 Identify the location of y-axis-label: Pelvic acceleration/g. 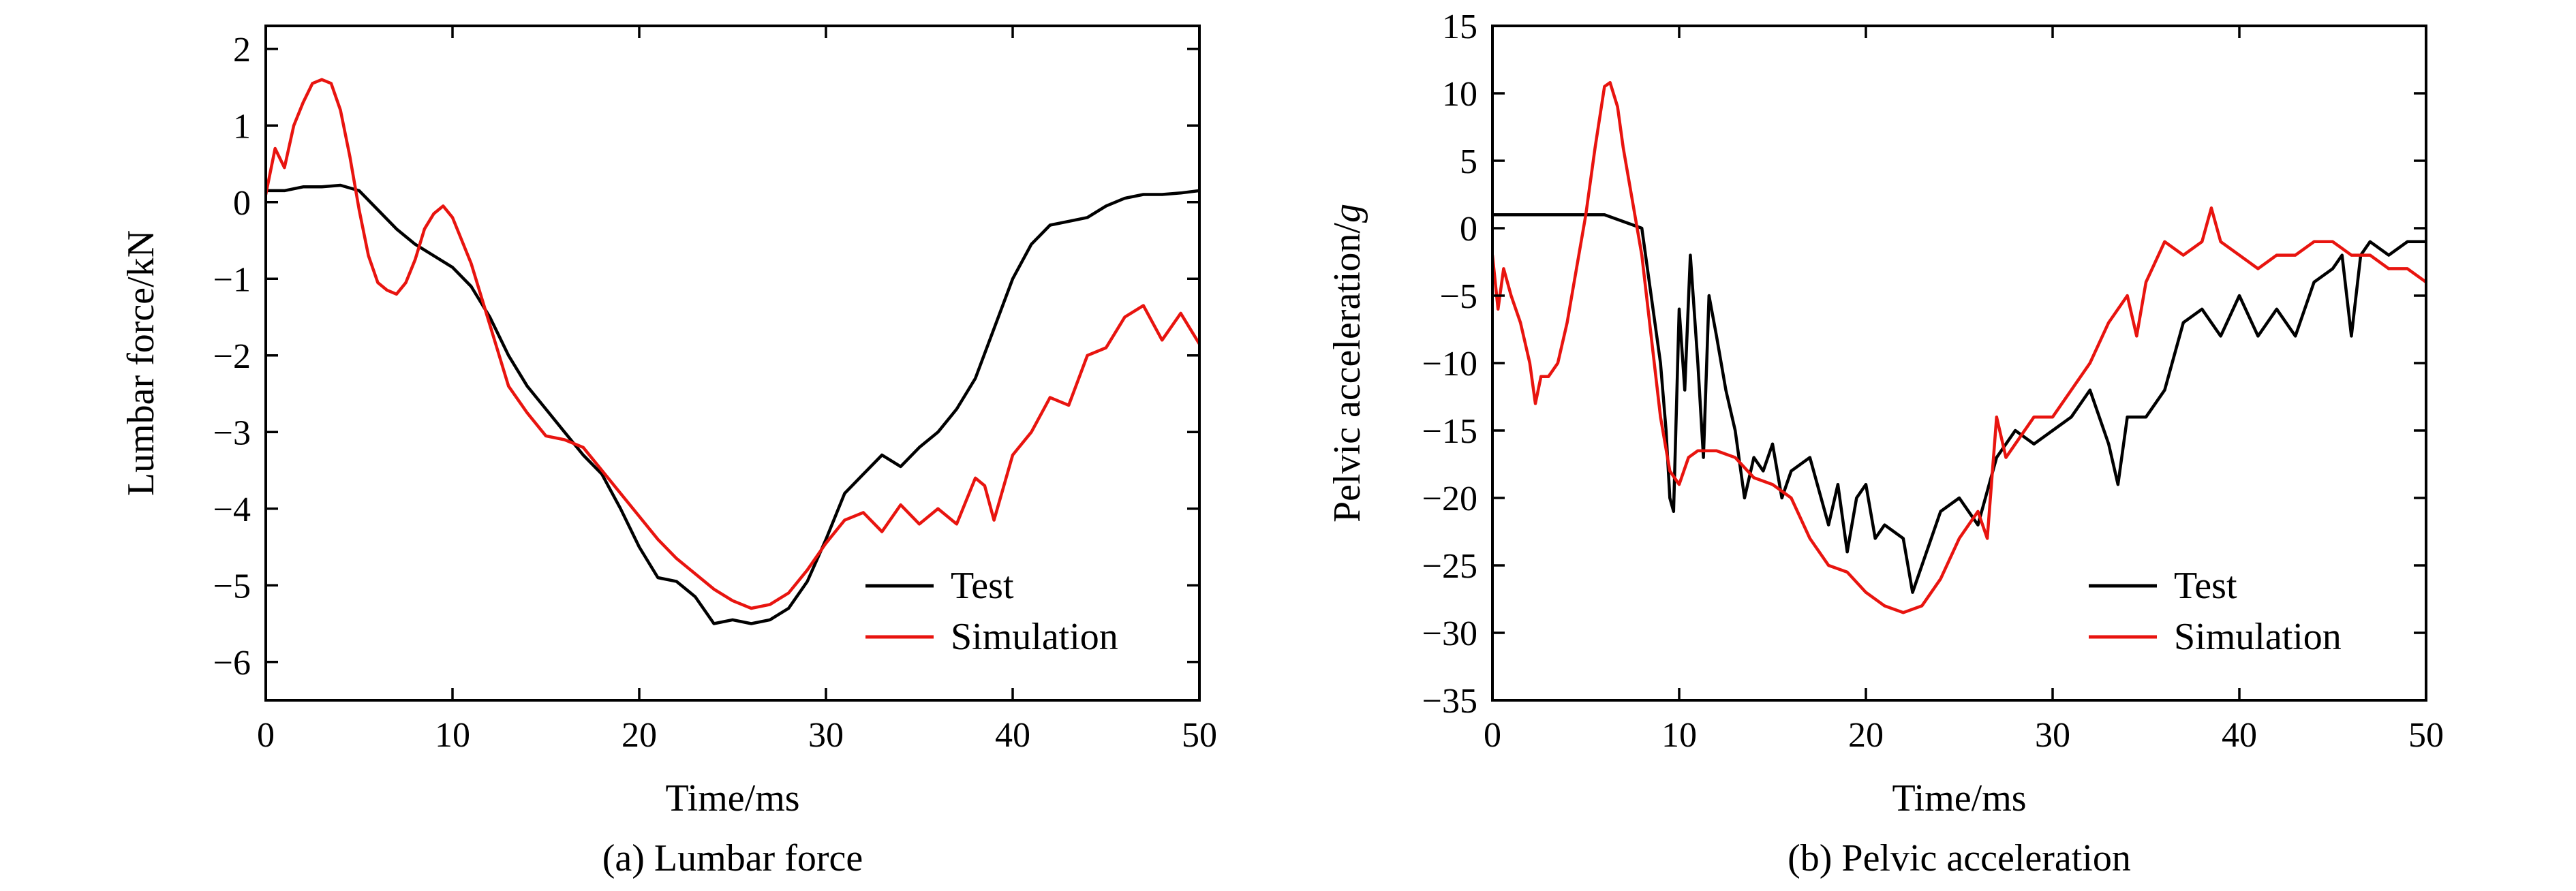
(1347, 363).